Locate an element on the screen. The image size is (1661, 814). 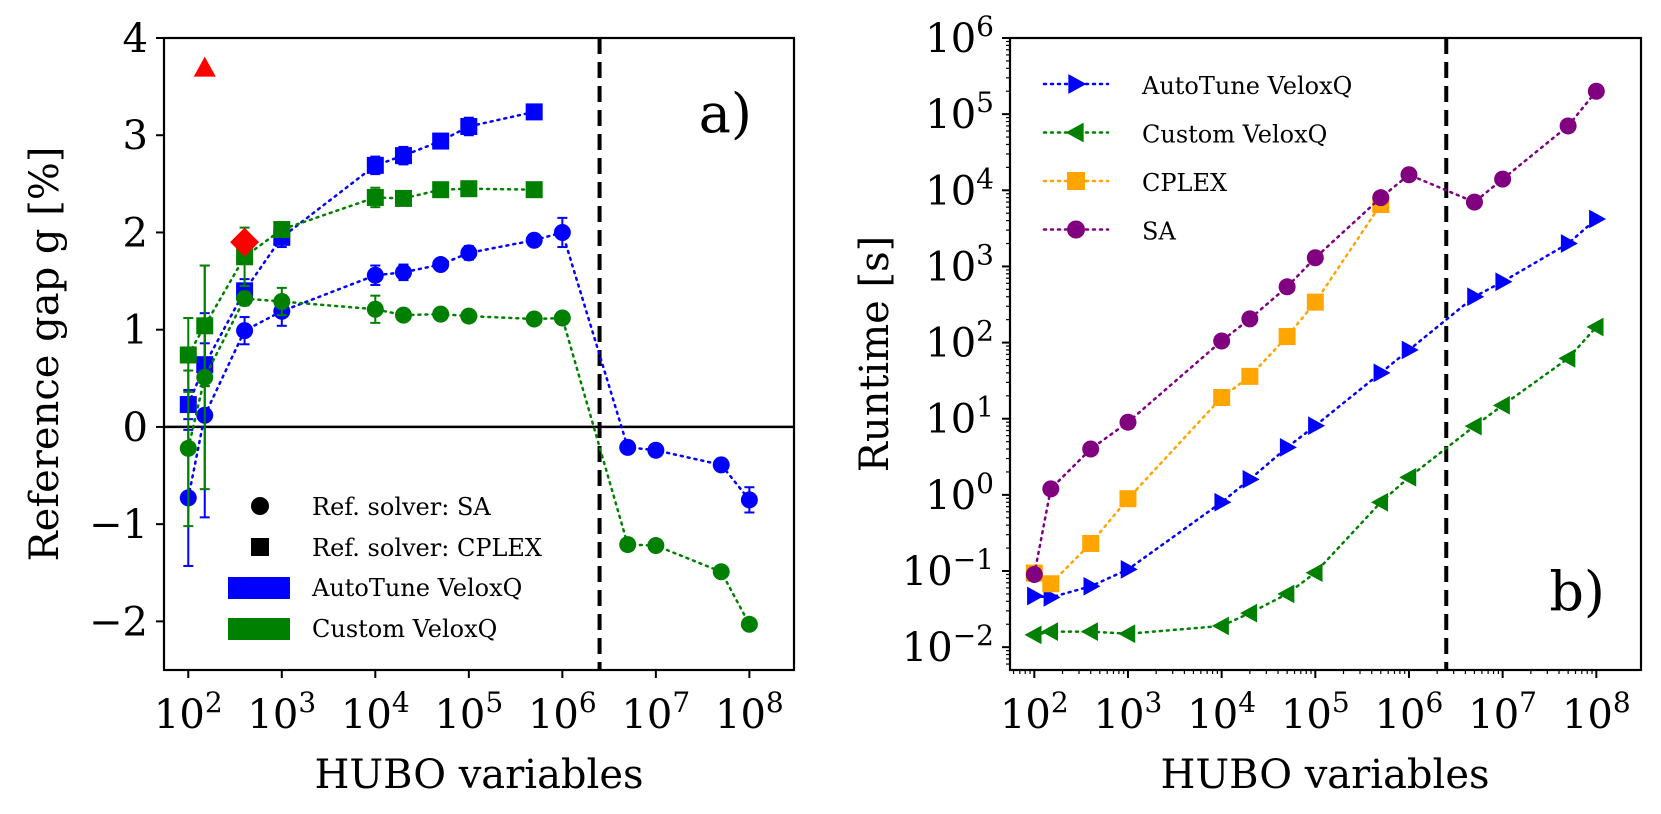
panel-label: a) is located at coordinates (725, 113).